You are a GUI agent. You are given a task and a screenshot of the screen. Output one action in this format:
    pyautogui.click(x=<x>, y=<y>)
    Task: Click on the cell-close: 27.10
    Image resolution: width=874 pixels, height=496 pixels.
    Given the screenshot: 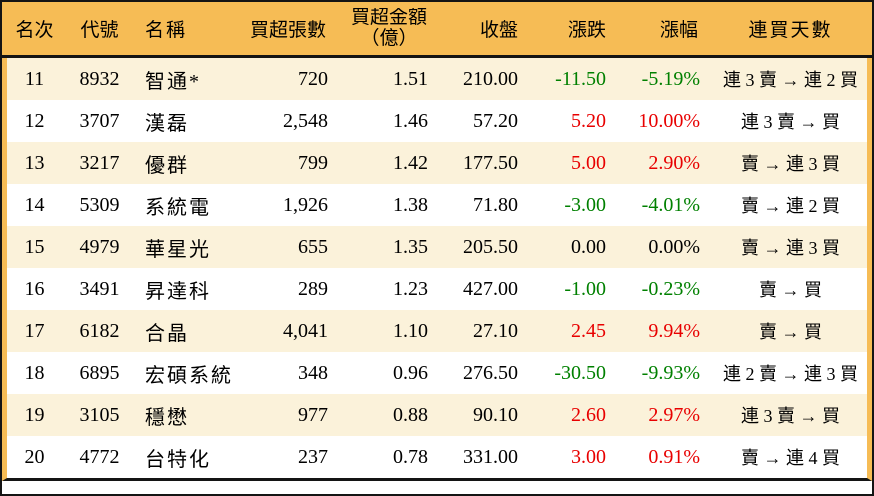 What is the action you would take?
    pyautogui.click(x=495, y=330)
    